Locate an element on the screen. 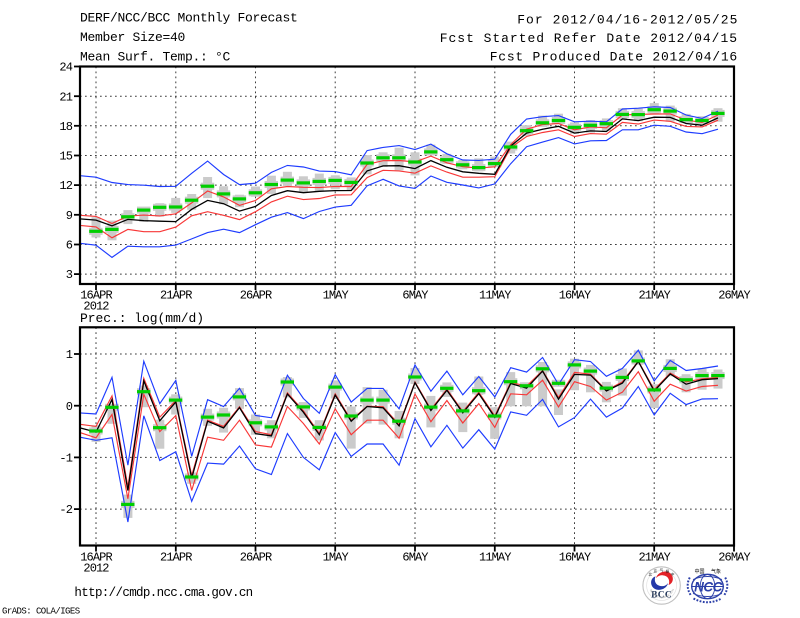 This screenshot has height=618, width=800. svg-text: 中 is located at coordinates (673, 575).